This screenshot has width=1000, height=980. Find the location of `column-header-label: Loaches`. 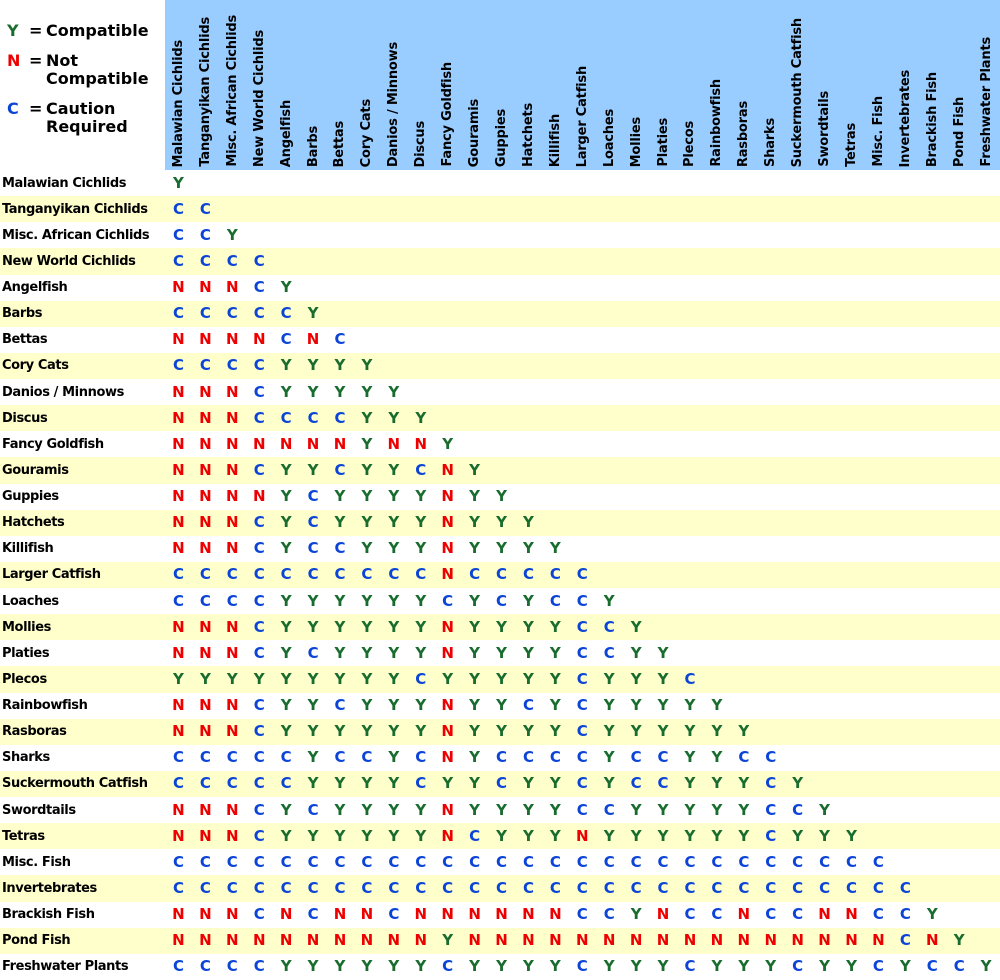

column-header-label: Loaches is located at coordinates (609, 137).